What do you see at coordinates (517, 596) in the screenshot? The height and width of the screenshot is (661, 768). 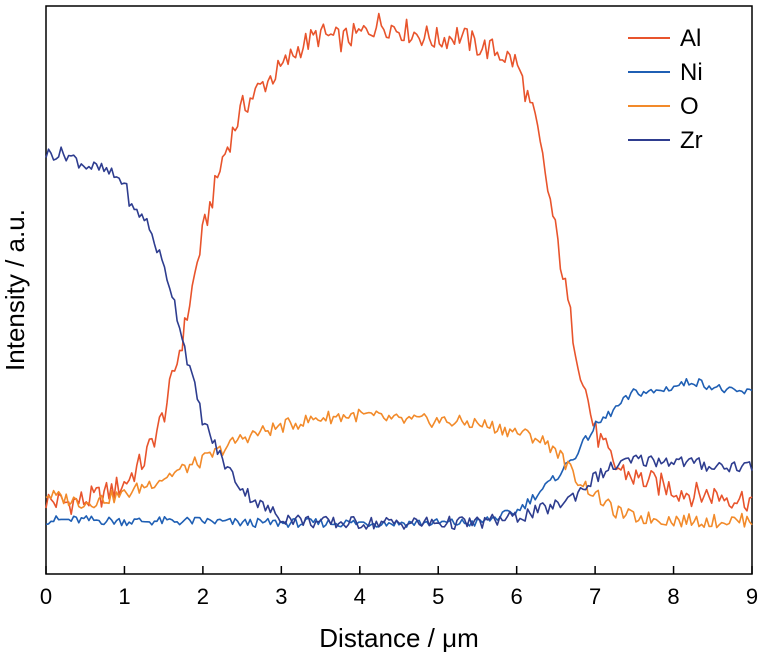 I see `x-tick-label: 6` at bounding box center [517, 596].